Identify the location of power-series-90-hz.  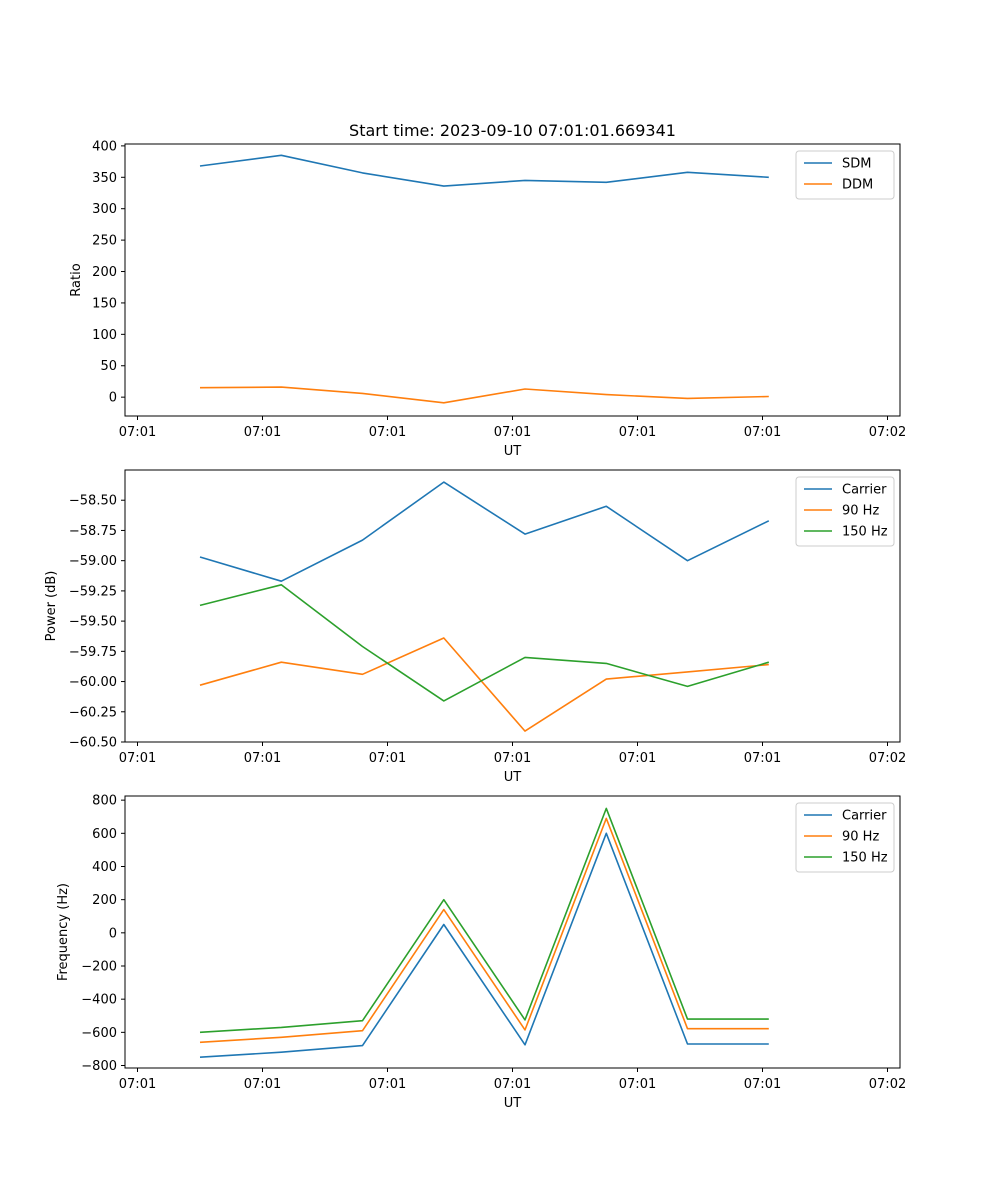
(484, 684).